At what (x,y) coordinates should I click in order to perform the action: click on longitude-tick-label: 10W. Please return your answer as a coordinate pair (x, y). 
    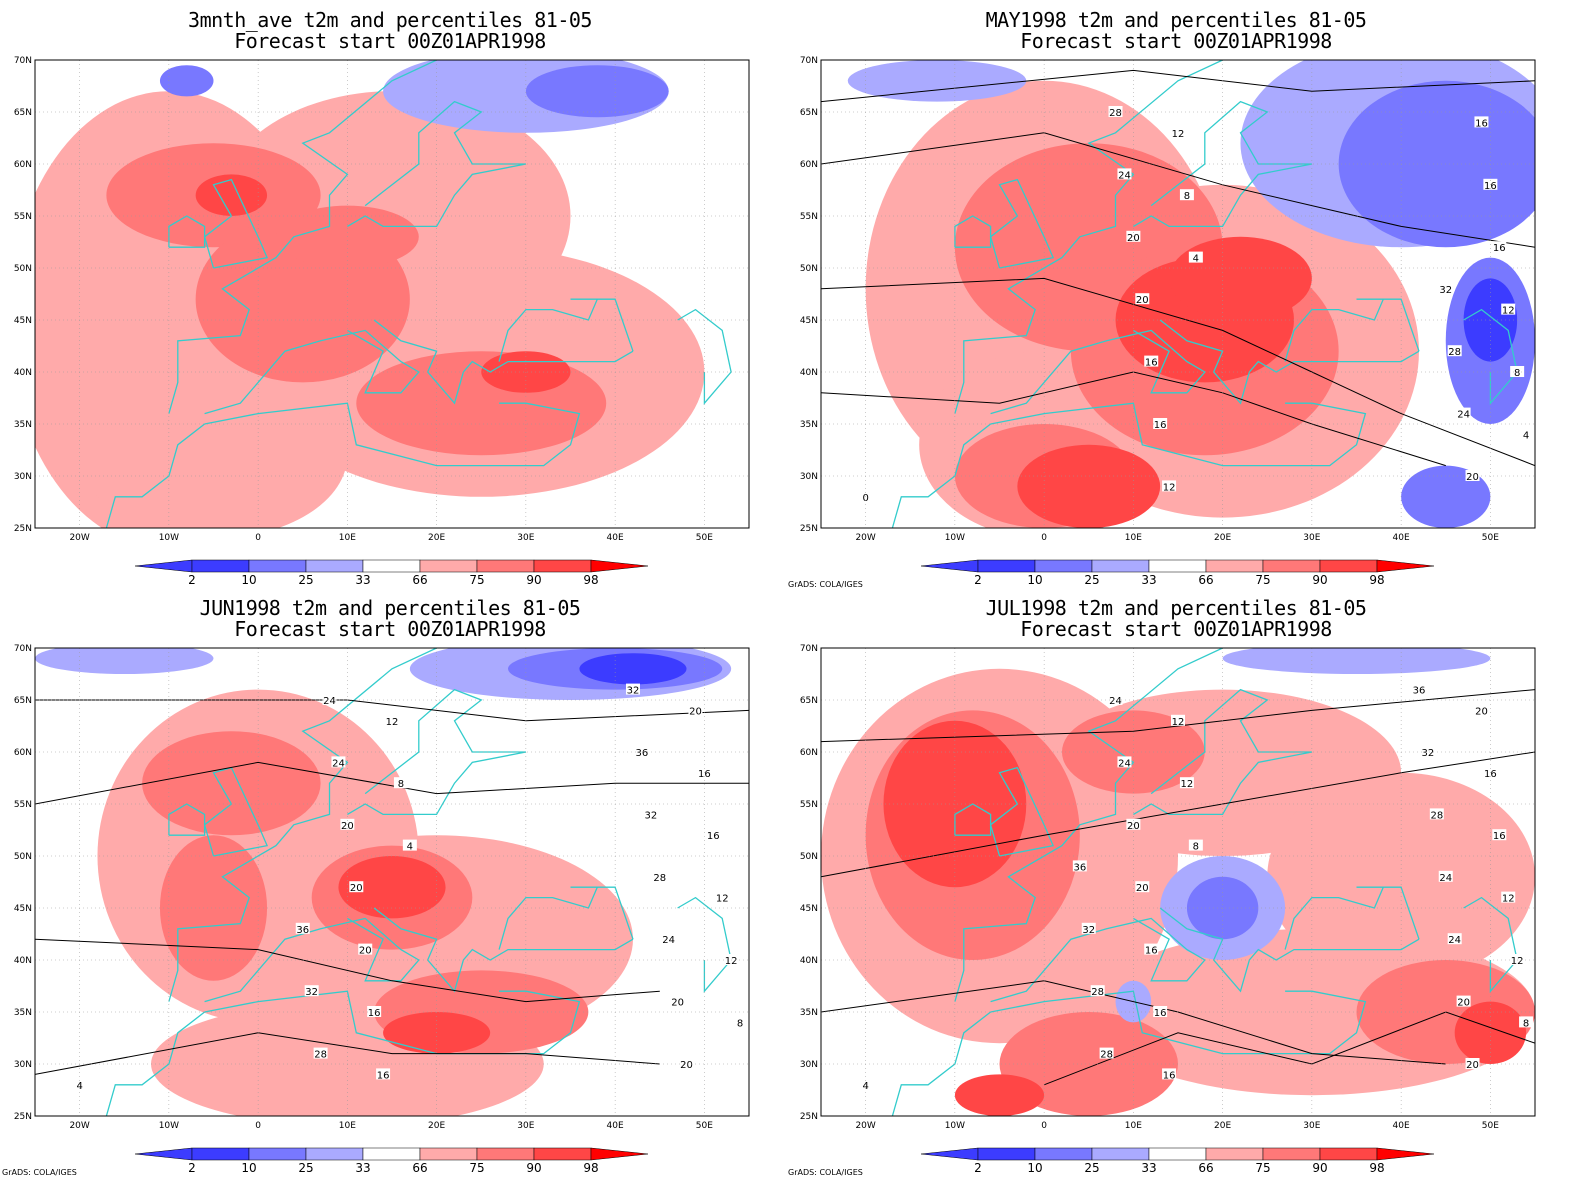
    Looking at the image, I should click on (955, 538).